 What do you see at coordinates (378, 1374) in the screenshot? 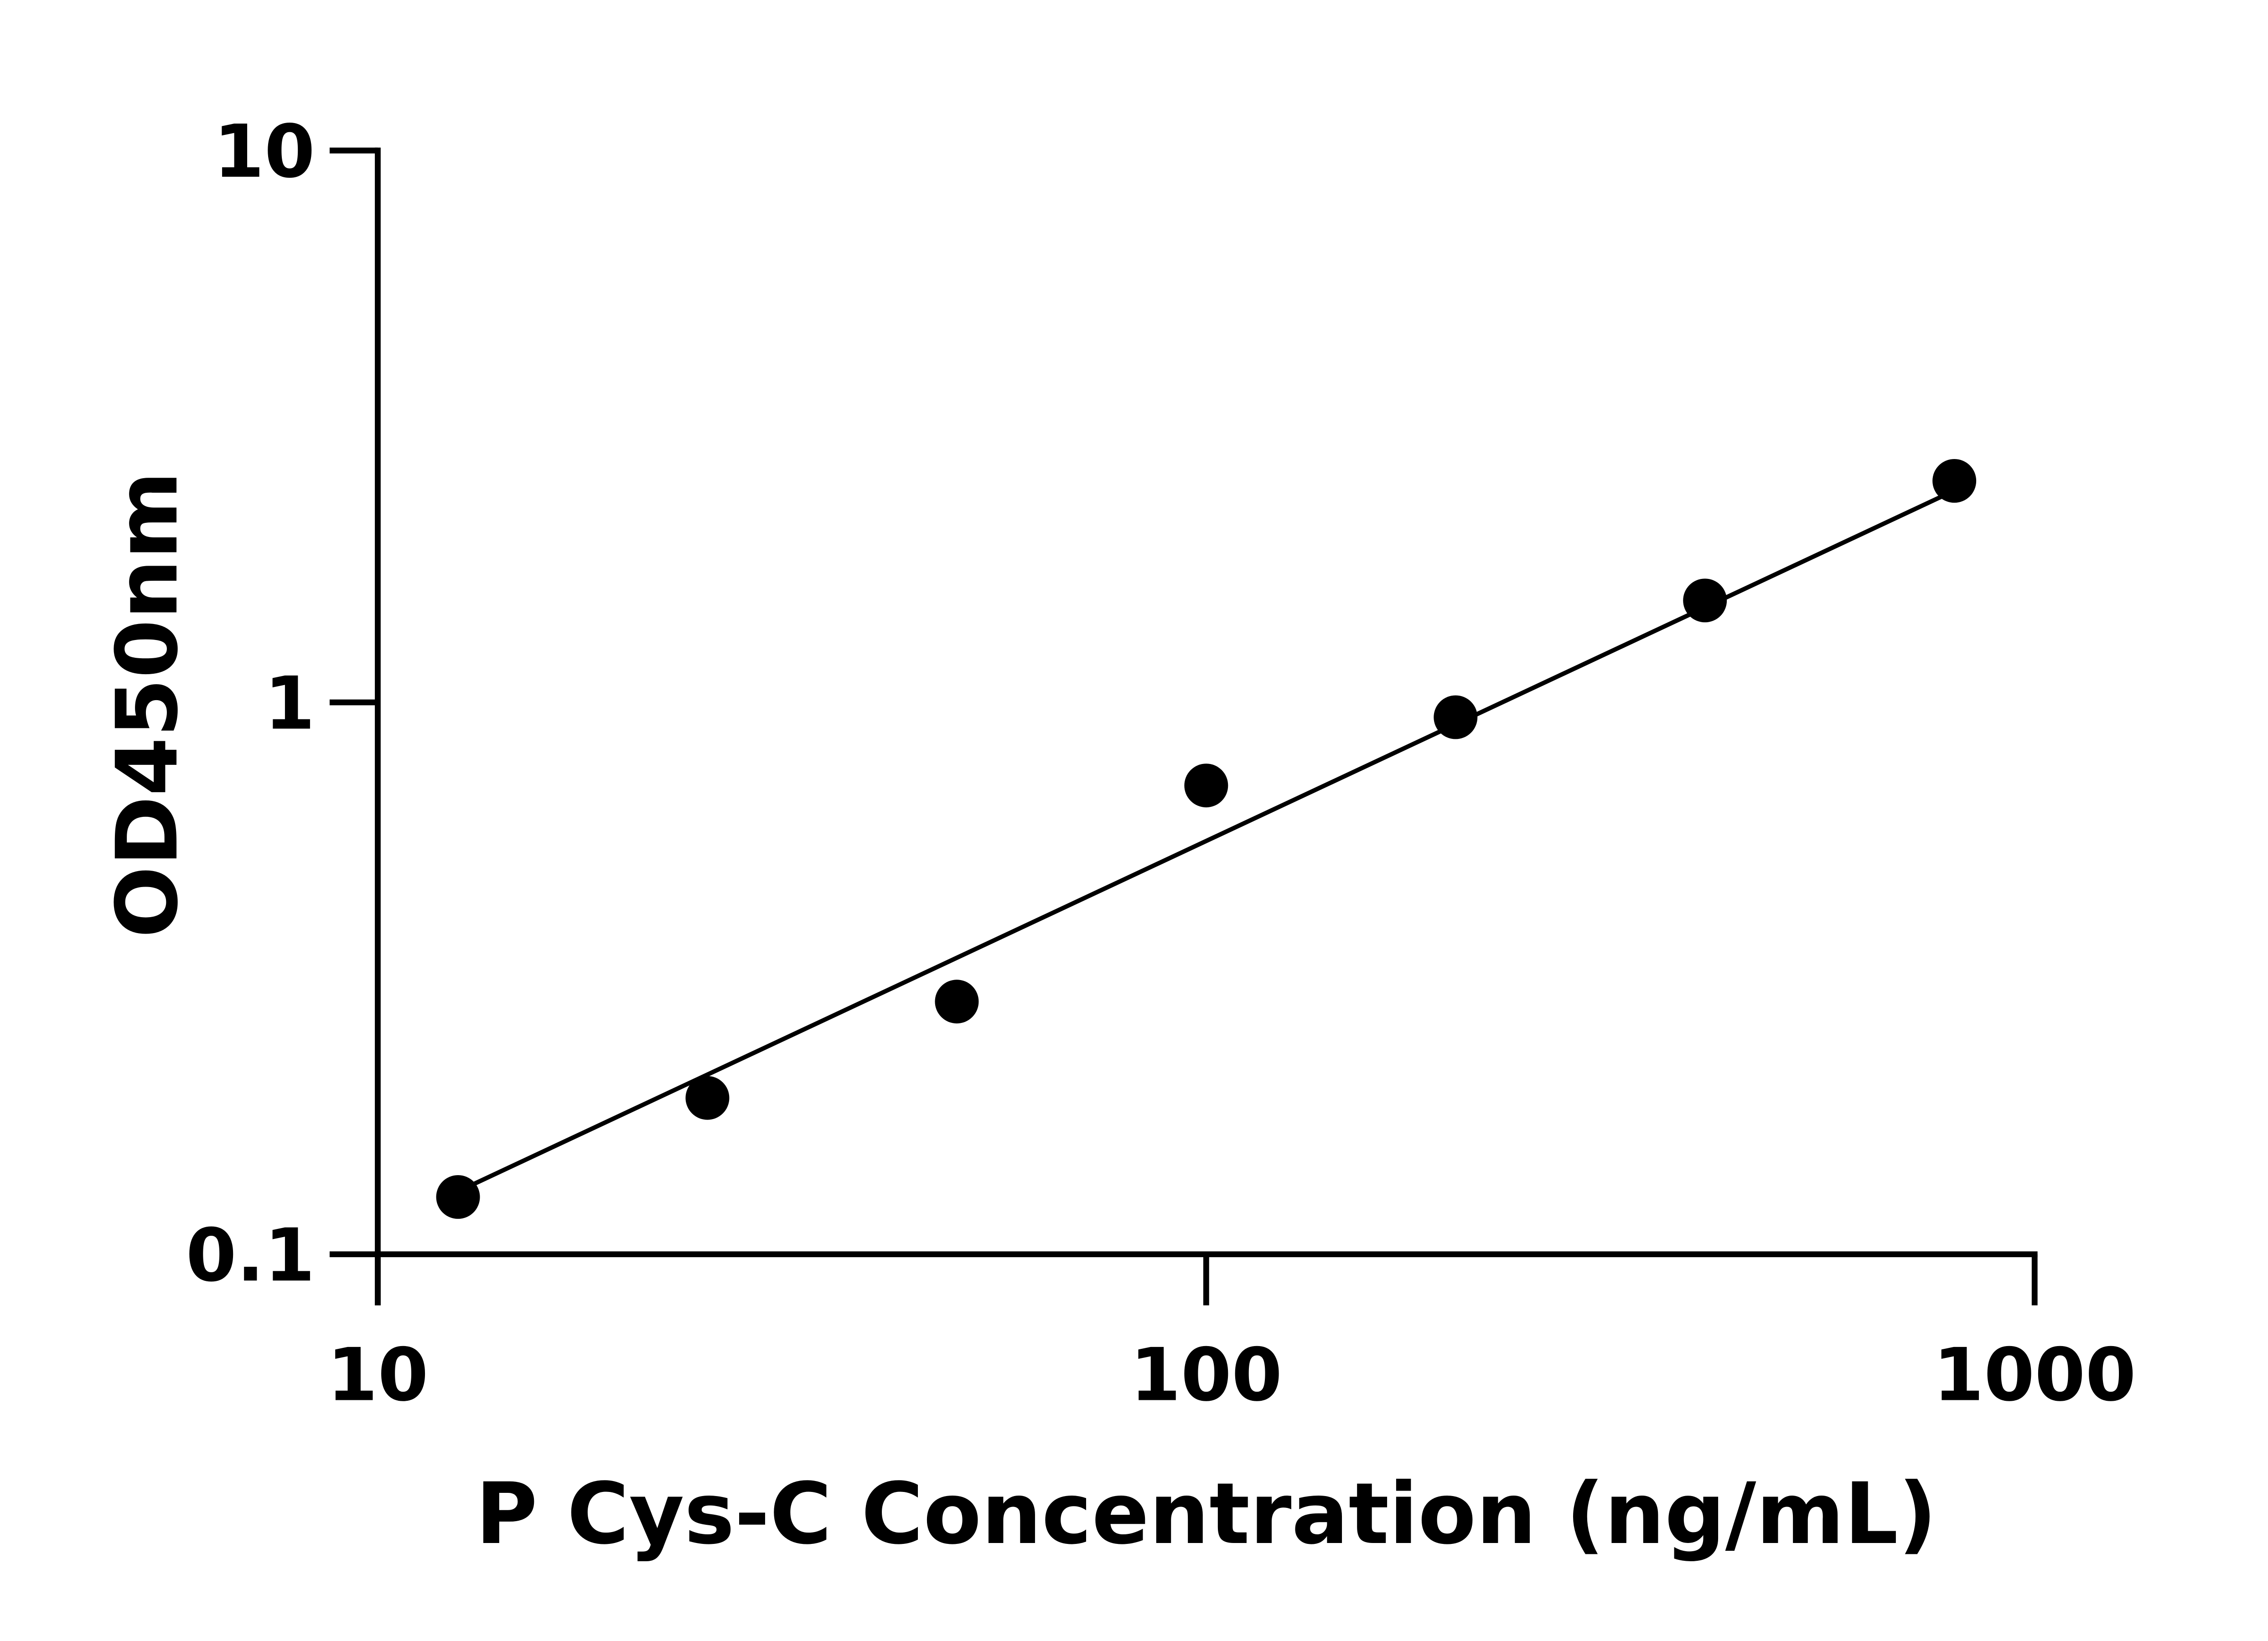
I see `x-tick-label: 10` at bounding box center [378, 1374].